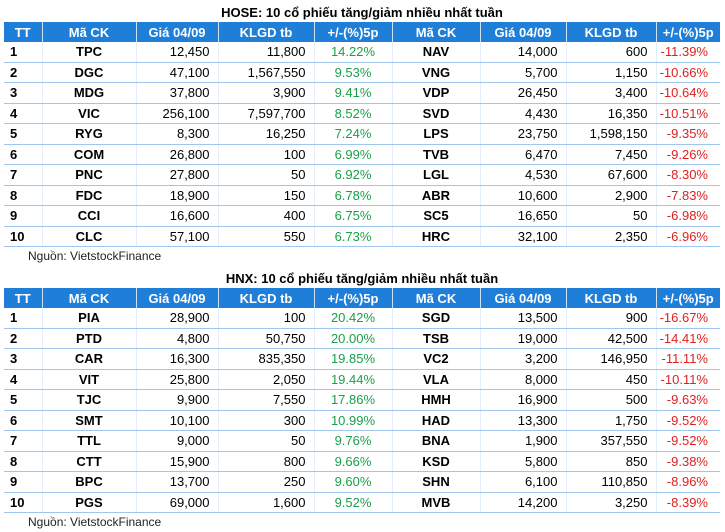  What do you see at coordinates (177, 216) in the screenshot?
I see `gainer-price-cell: 16,600` at bounding box center [177, 216].